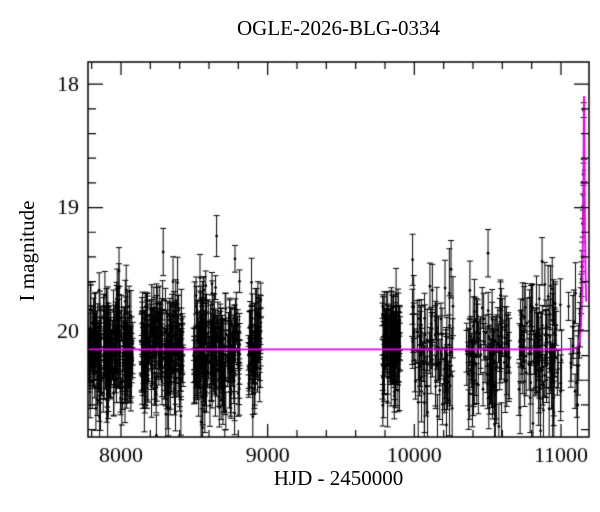  What do you see at coordinates (338, 478) in the screenshot?
I see `x-axis-label: HJD - 2450000` at bounding box center [338, 478].